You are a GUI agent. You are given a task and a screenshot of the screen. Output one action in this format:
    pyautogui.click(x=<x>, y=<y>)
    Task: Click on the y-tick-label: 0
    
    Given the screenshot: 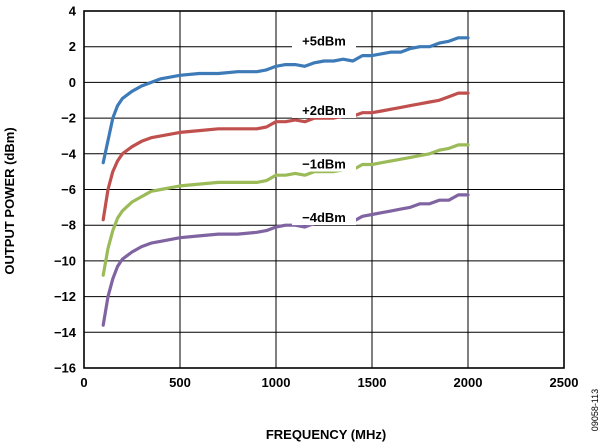 What is the action you would take?
    pyautogui.click(x=72, y=82)
    